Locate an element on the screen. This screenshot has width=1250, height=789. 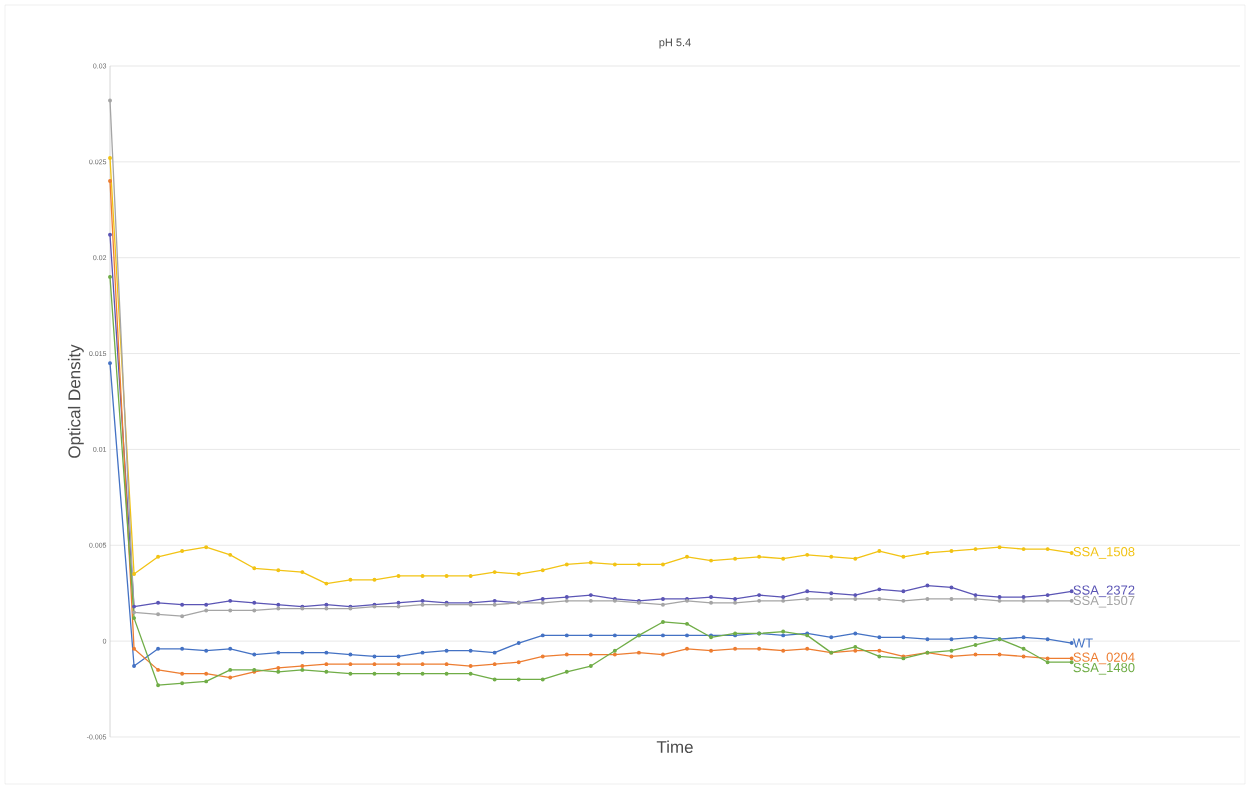
x-axis-title: Time is located at coordinates (674, 747).